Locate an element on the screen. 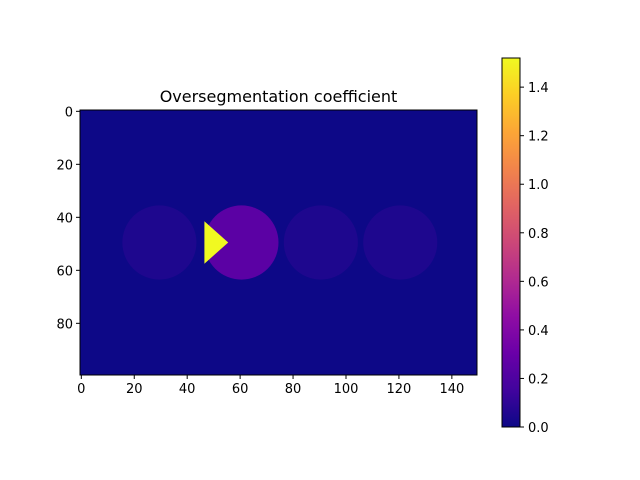 This screenshot has width=640, height=480. y-tick-label: 60 is located at coordinates (64, 271).